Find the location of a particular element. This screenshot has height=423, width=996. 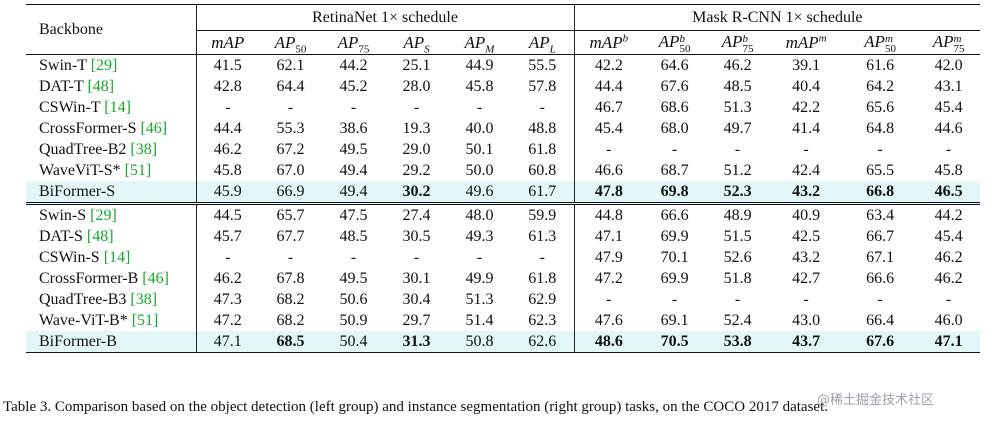

value-cell: 61.7 is located at coordinates (543, 193).